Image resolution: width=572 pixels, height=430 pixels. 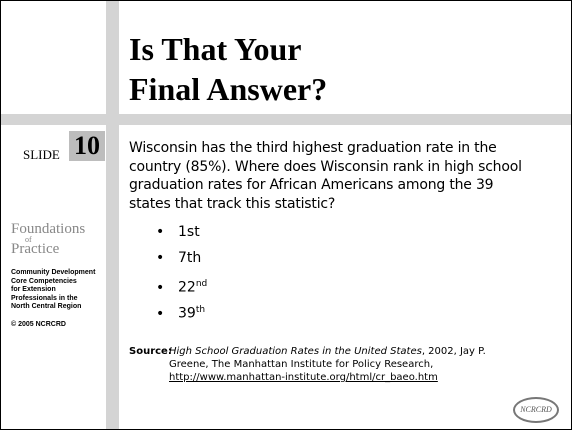 What do you see at coordinates (215, 49) in the screenshot?
I see `title-line: Is That Your` at bounding box center [215, 49].